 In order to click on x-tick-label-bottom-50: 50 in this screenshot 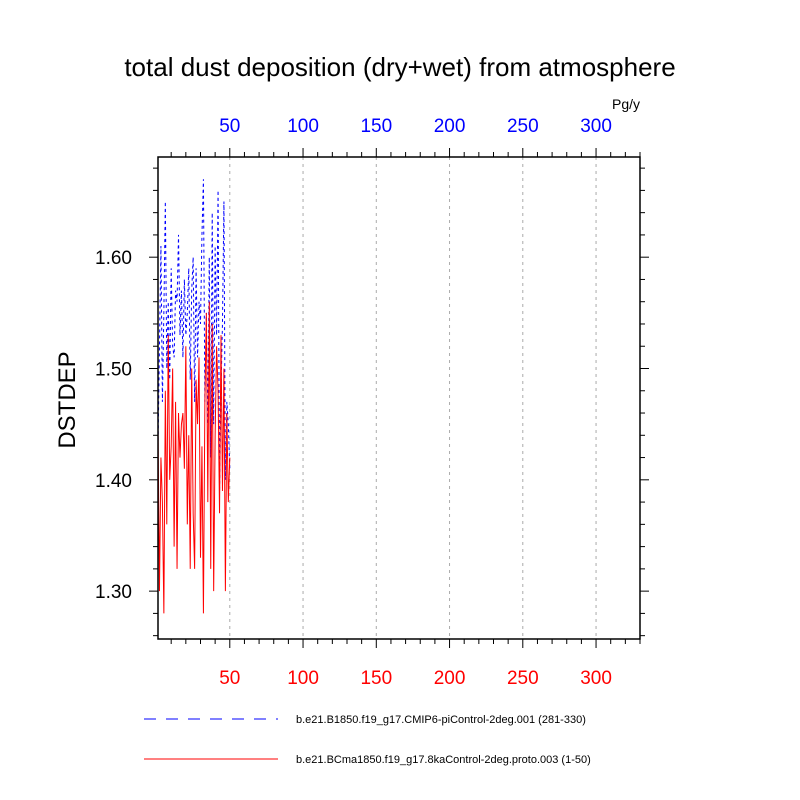, I will do `click(229, 678)`.